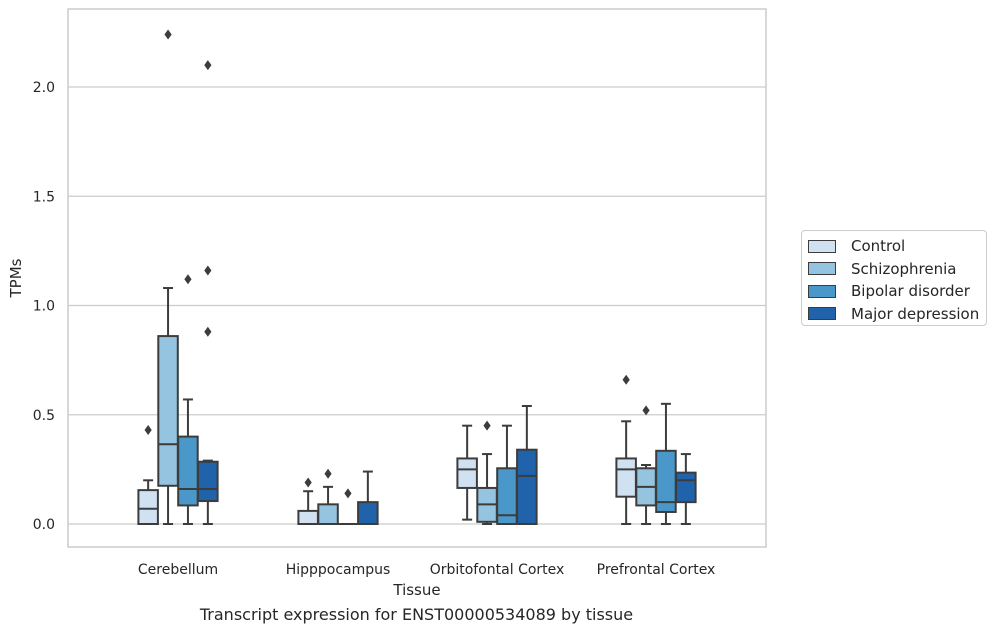  I want to click on x-tick-label: Orbitofontal Cortex, so click(497, 570).